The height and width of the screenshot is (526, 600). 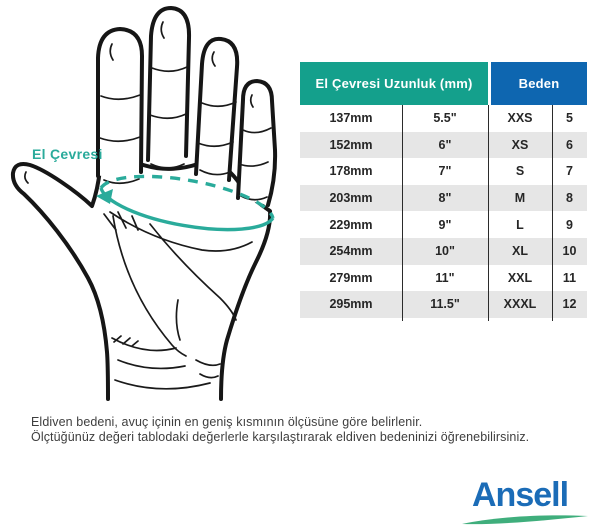 What do you see at coordinates (569, 251) in the screenshot?
I see `cell-num: 10` at bounding box center [569, 251].